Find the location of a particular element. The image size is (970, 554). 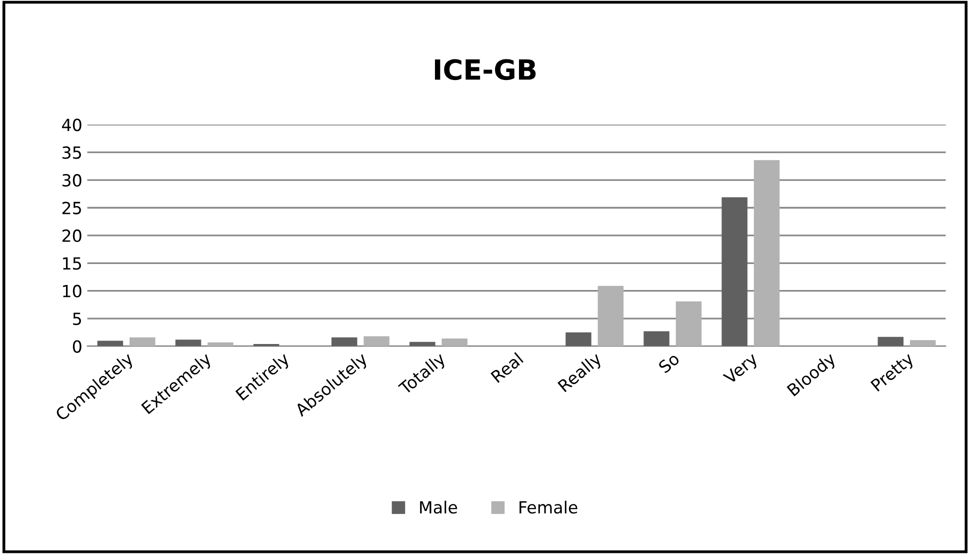

x-tick-label: So is located at coordinates (669, 363).